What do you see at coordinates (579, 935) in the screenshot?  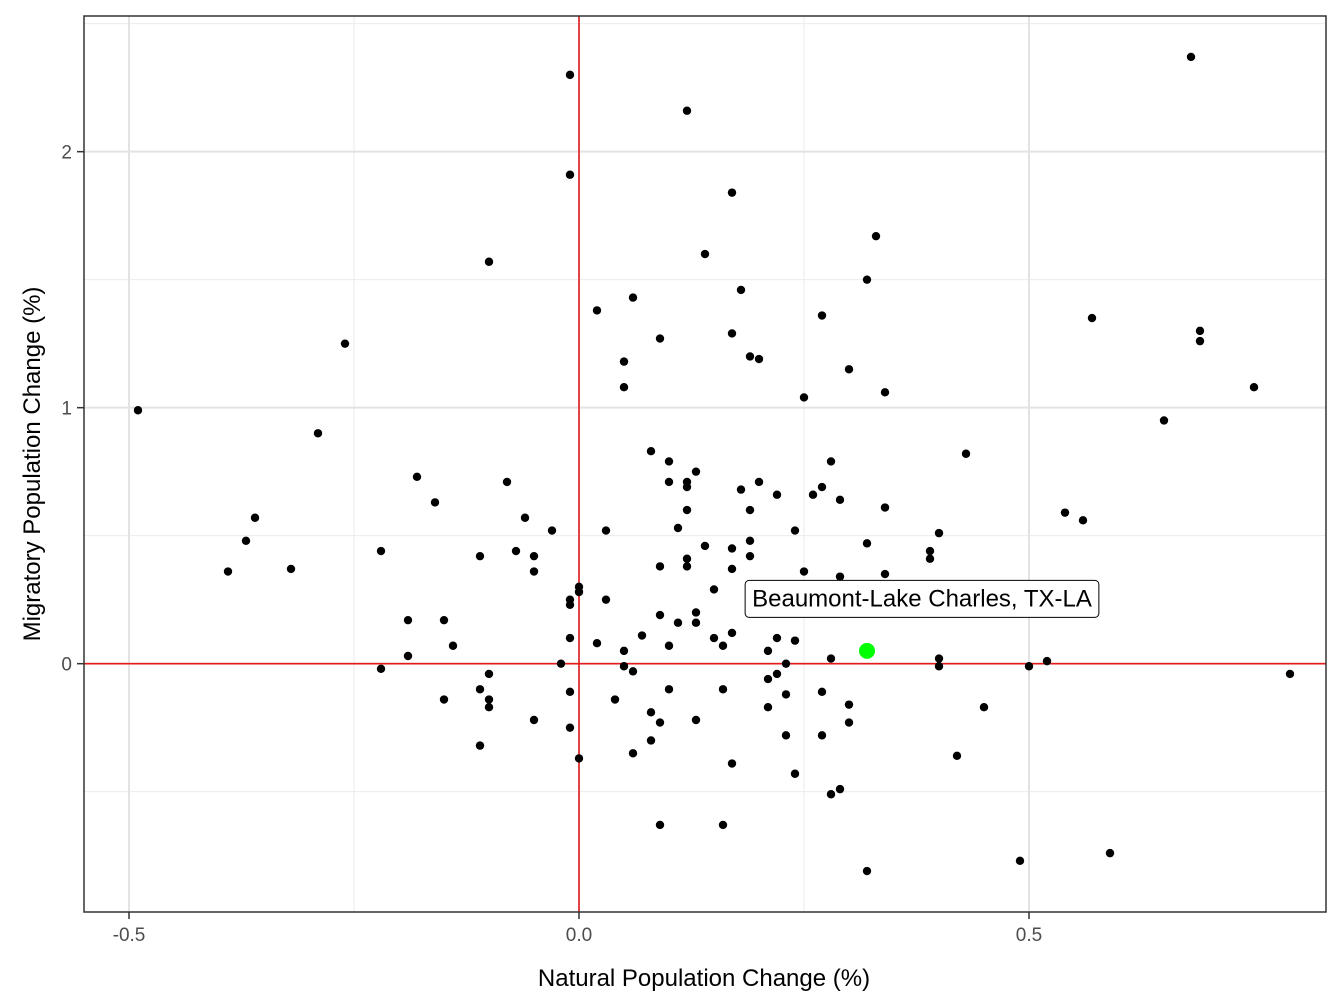 I see `x-tick-label: 0.0` at bounding box center [579, 935].